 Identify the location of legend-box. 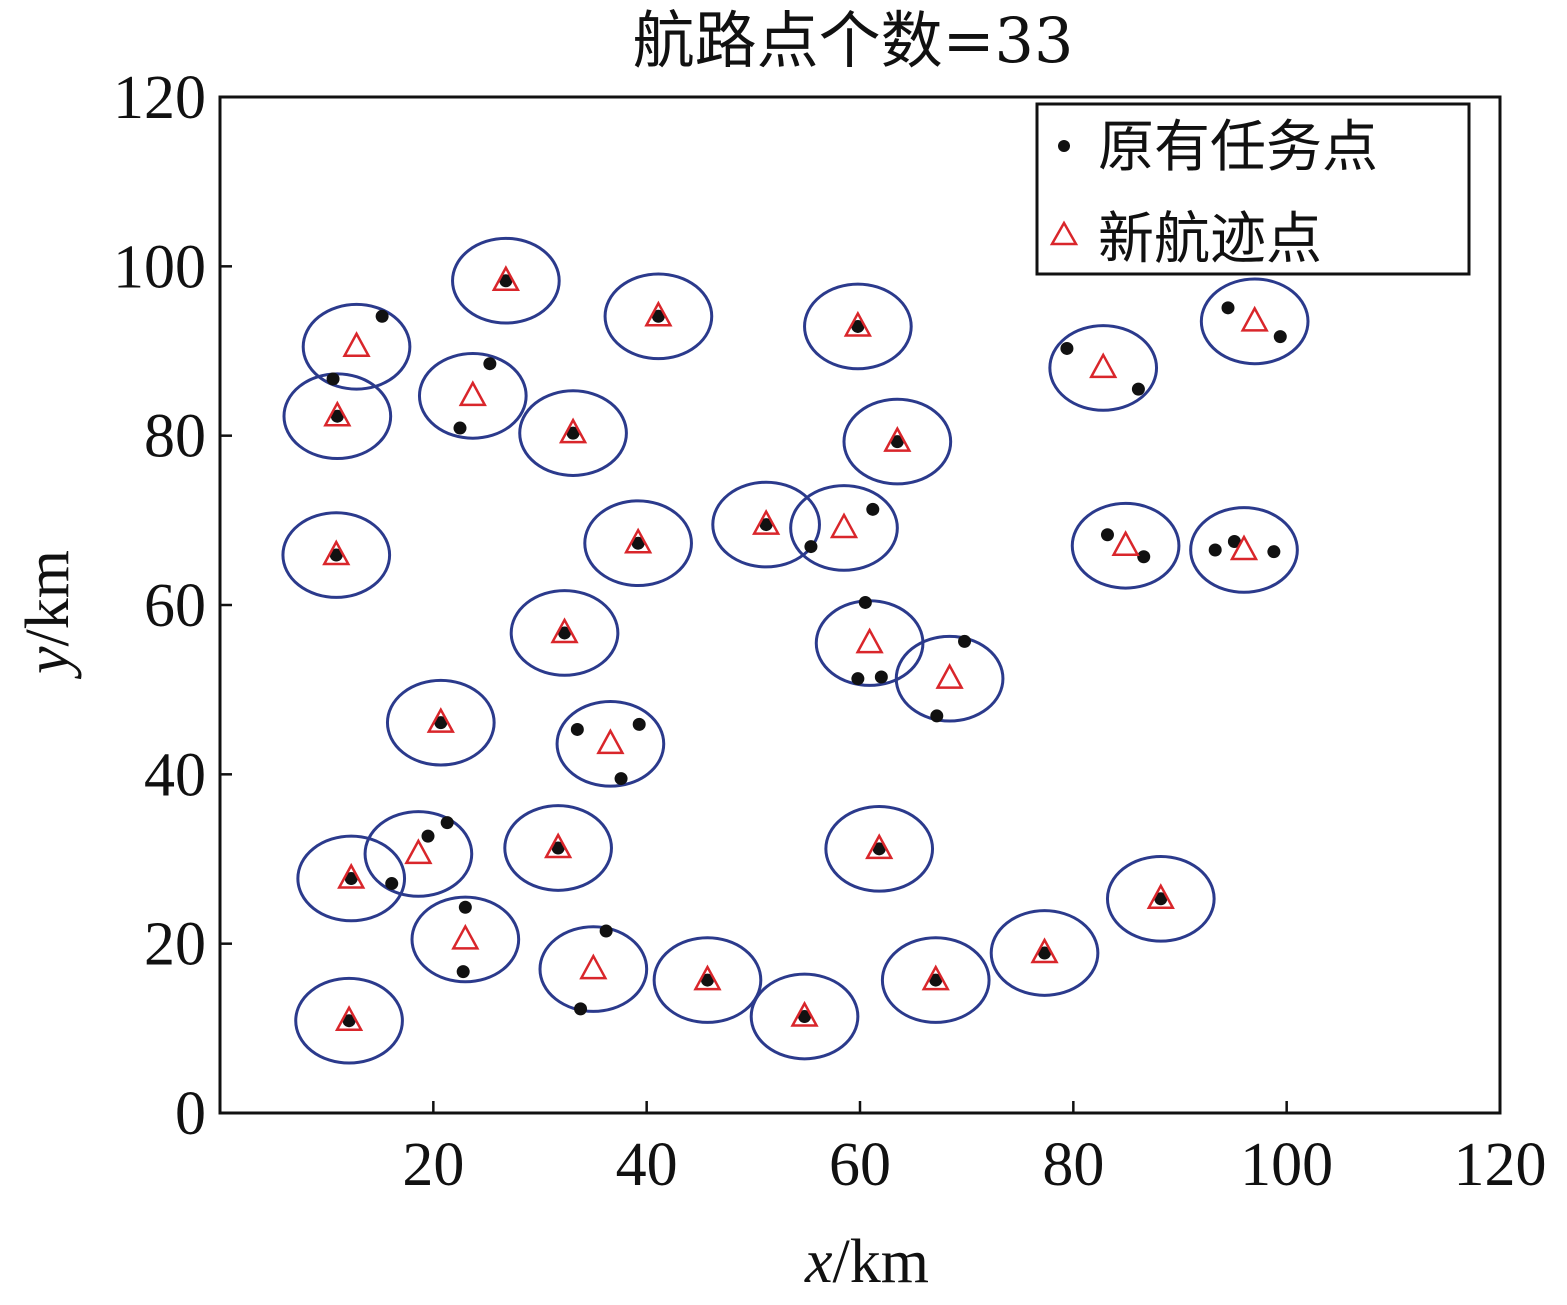
(1253, 189).